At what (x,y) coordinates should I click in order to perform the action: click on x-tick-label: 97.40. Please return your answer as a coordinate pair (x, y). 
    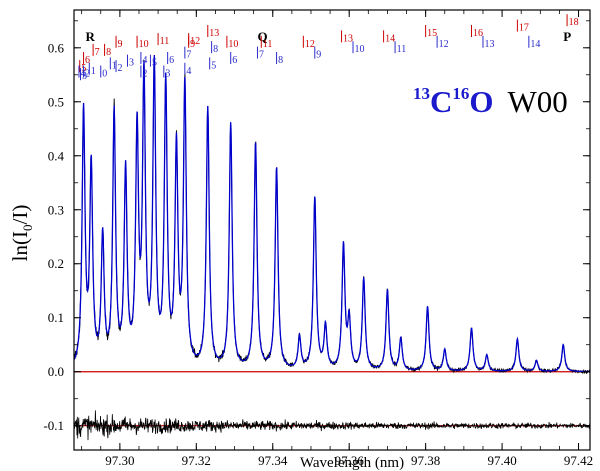
    Looking at the image, I should click on (501, 460).